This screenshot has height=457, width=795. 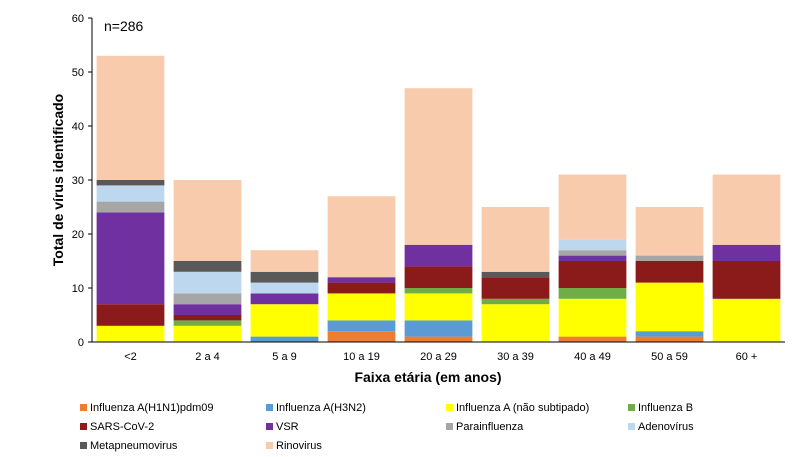 I want to click on x-tick-label: 40 a 49, so click(x=592, y=357).